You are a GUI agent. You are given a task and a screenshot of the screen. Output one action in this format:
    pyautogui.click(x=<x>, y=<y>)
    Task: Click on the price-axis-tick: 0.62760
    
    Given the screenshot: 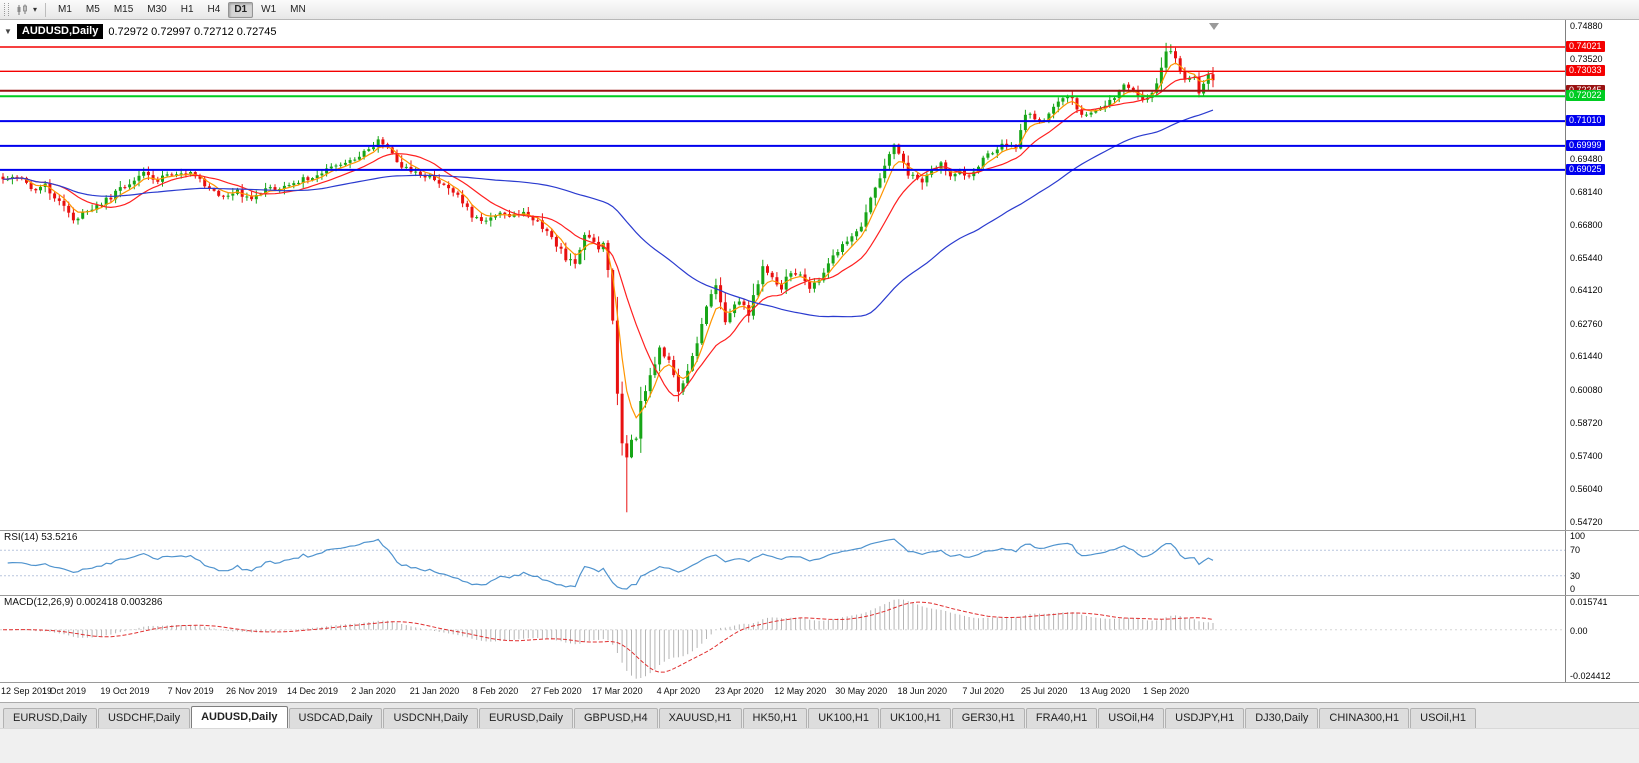 What is the action you would take?
    pyautogui.click(x=1586, y=324)
    